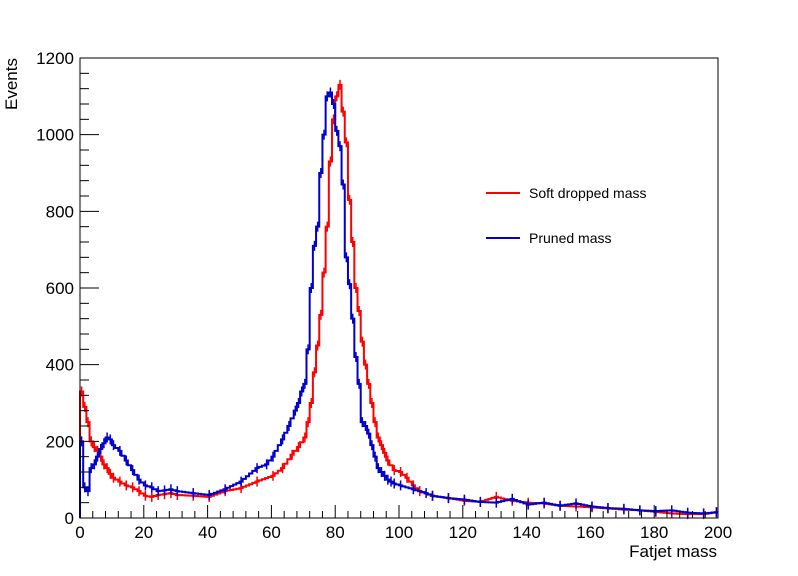  Describe the element at coordinates (335, 532) in the screenshot. I see `x-tick-label: 80` at that location.